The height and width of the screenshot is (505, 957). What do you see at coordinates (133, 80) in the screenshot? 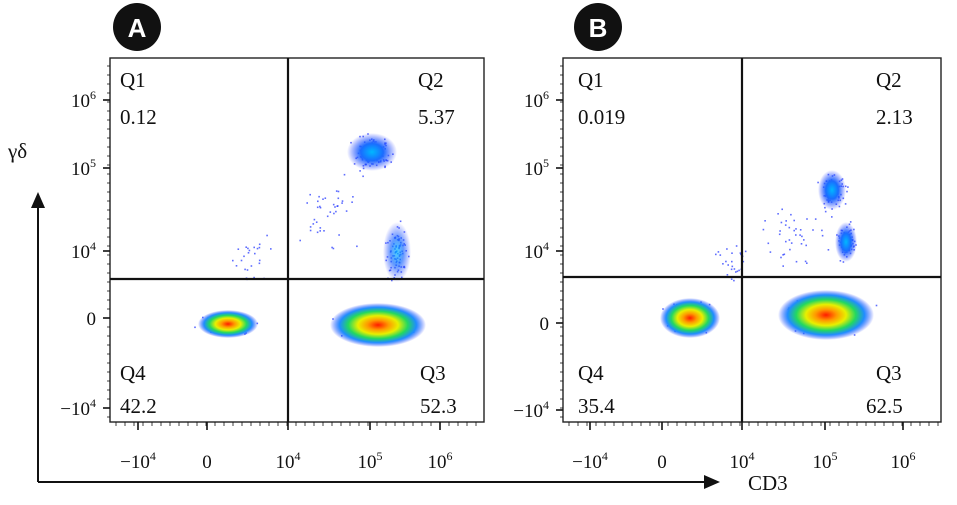
I see `panel-a-q1-name: Q1` at bounding box center [133, 80].